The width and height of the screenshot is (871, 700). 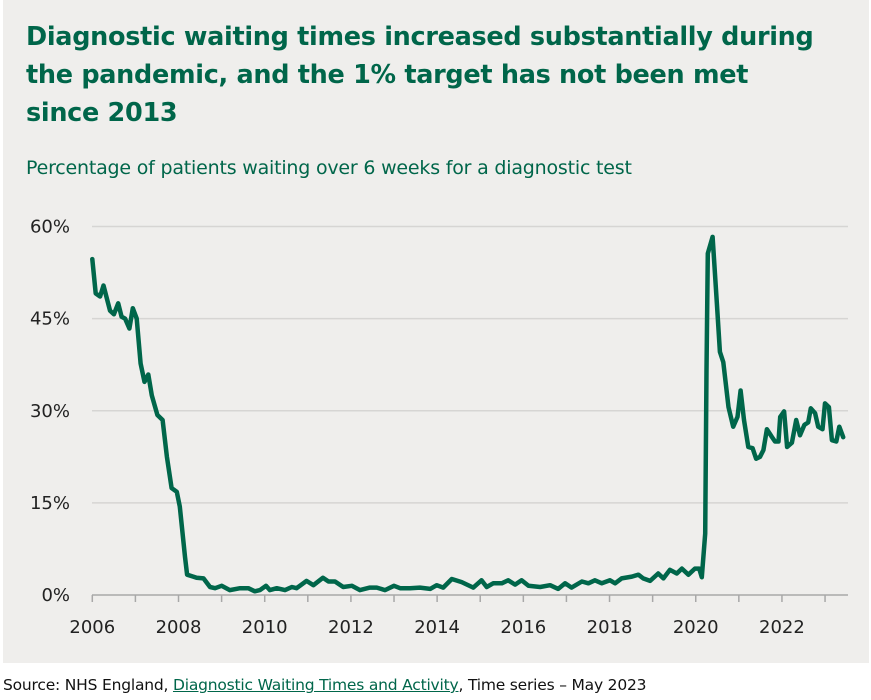 I want to click on y-axis-labels: 0% 15% 30% 45% 60%, so click(x=50, y=412).